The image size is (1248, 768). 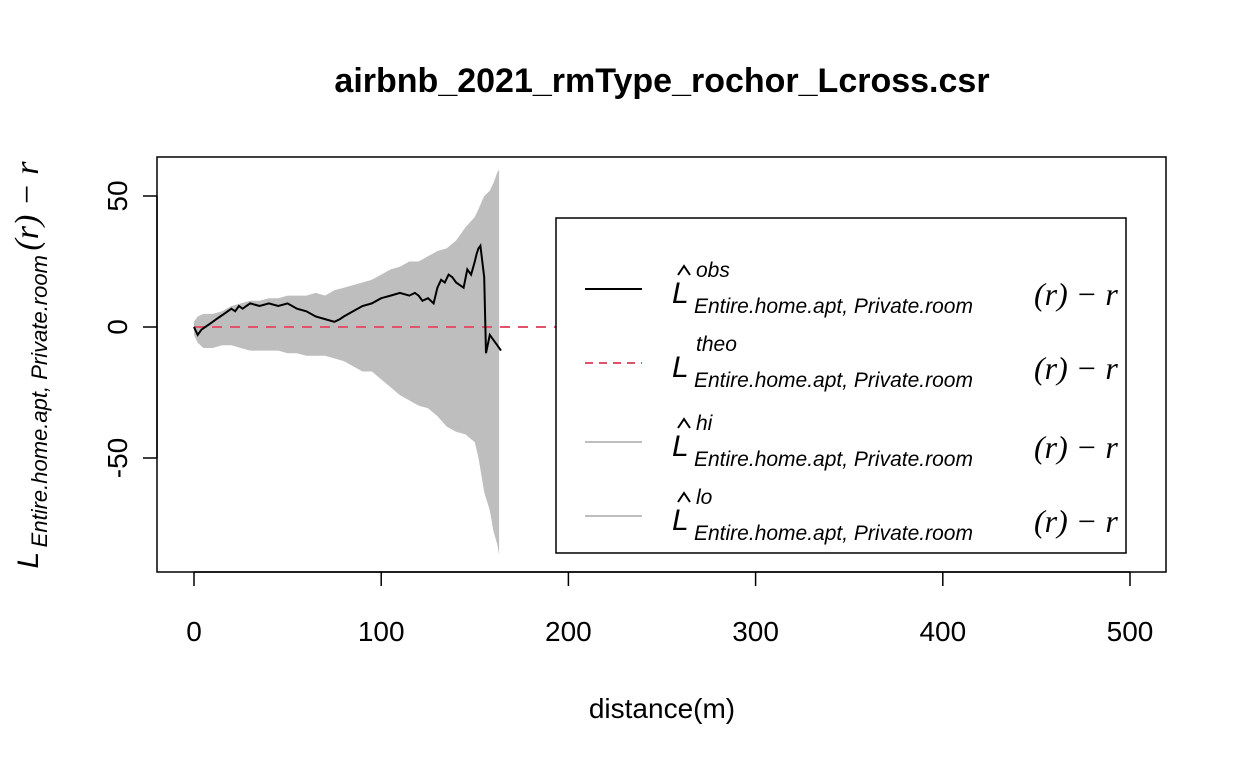 I want to click on x-axis-title: distance(m), so click(x=662, y=708).